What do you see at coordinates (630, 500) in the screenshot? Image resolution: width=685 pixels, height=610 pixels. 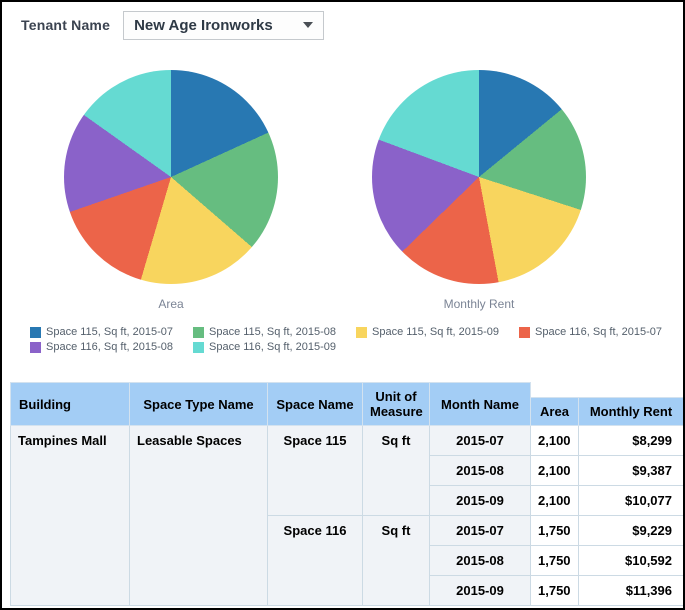 I see `table-cell: $10,077` at bounding box center [630, 500].